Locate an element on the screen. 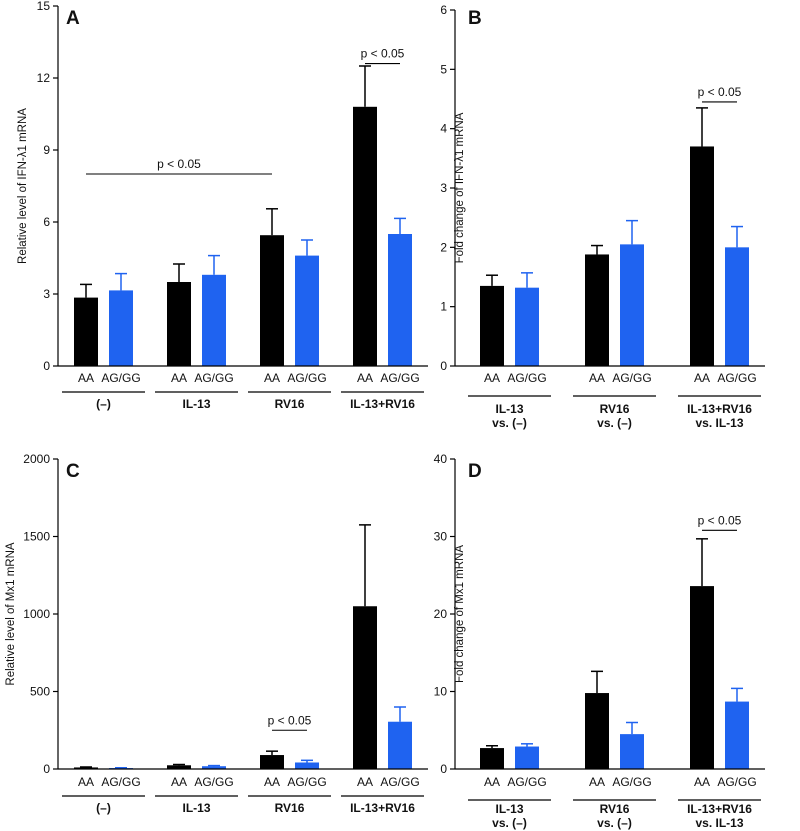 This screenshot has height=831, width=800. y-tick-label: 1500 is located at coordinates (36, 537).